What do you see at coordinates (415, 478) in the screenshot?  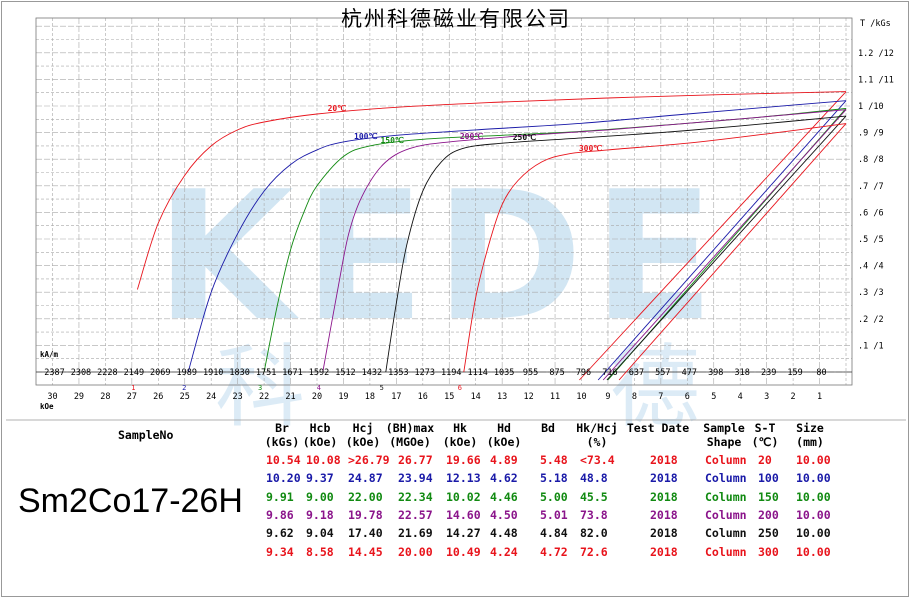 I see `table-cell: 23.94` at bounding box center [415, 478].